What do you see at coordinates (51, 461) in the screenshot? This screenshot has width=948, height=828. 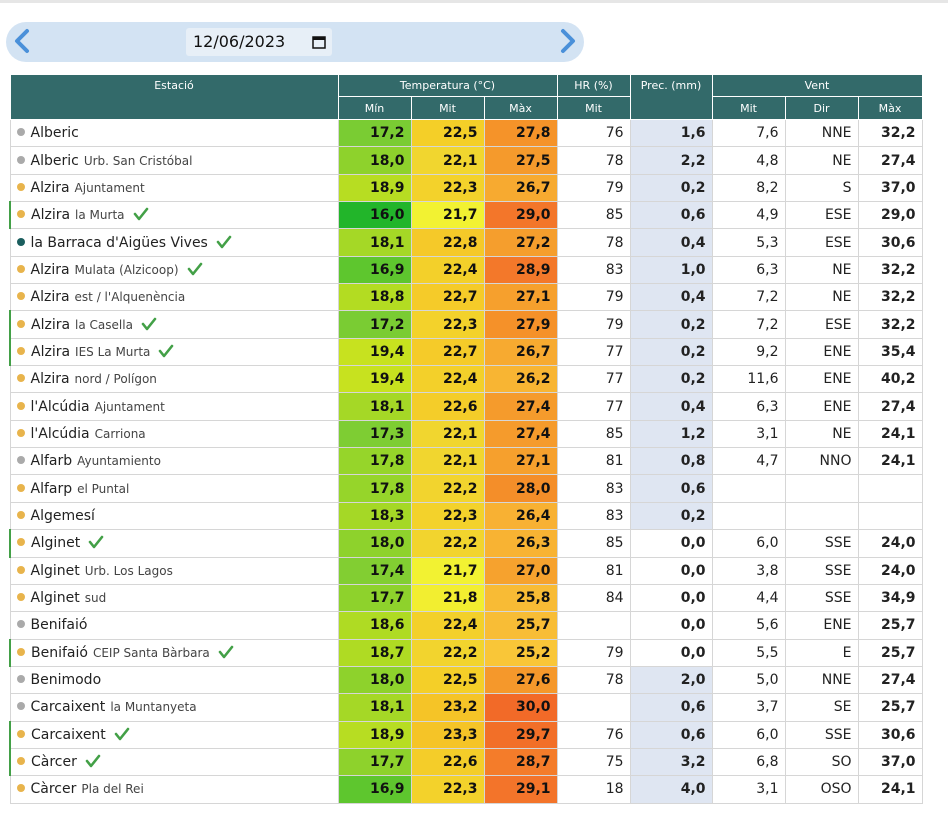 I see `station-city: Alfarb` at bounding box center [51, 461].